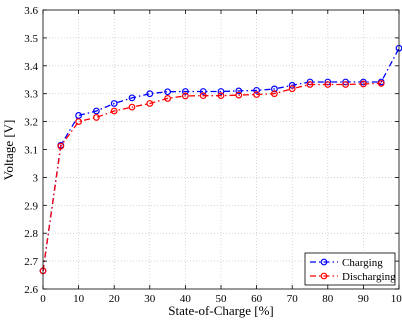 The image size is (402, 321). Describe the element at coordinates (186, 299) in the screenshot. I see `x-tick-label: 40` at that location.